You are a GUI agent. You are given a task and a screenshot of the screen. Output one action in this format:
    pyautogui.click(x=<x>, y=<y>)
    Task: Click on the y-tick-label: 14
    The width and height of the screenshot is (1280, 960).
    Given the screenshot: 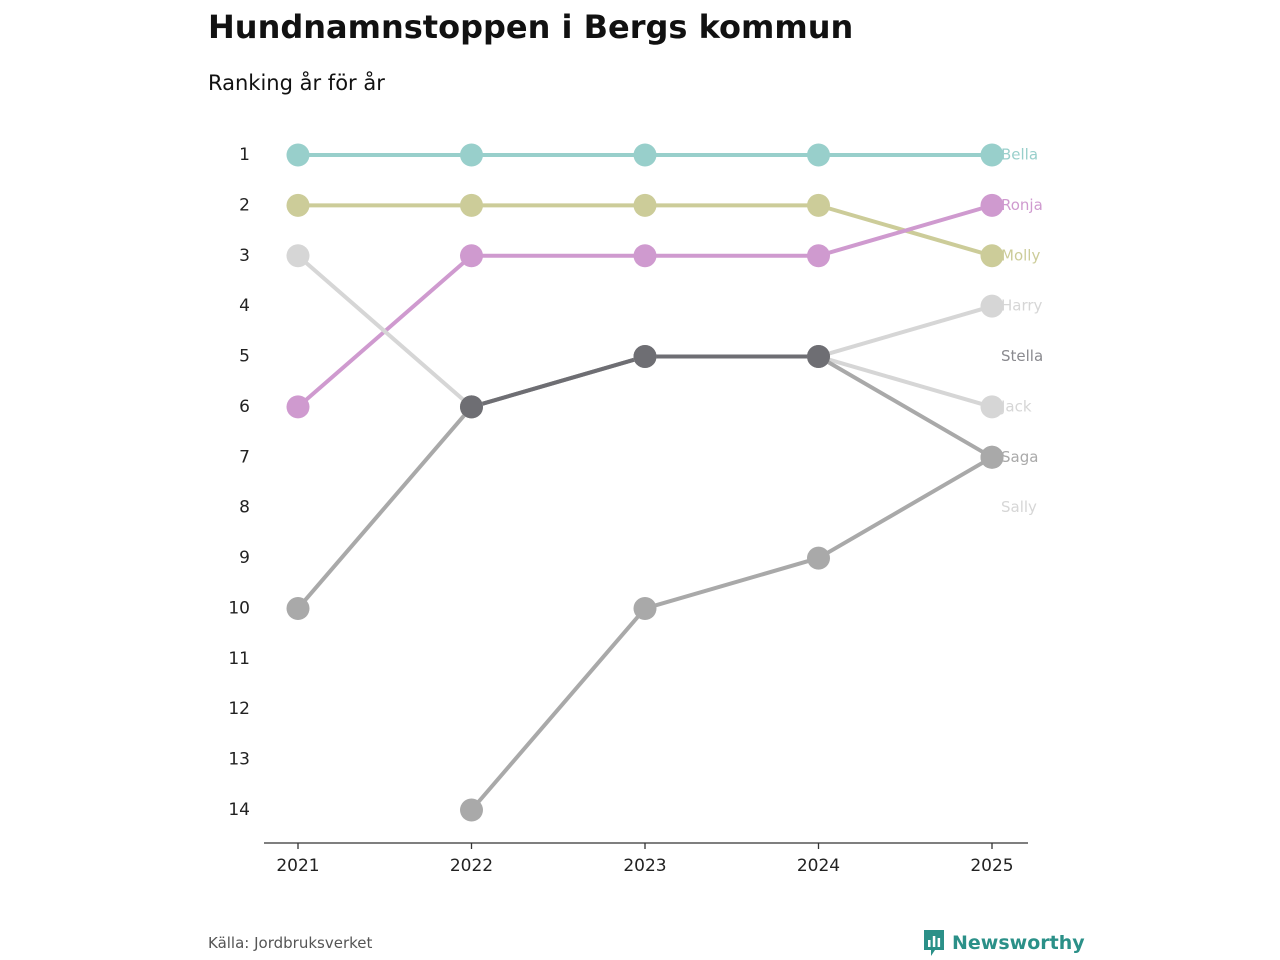 What is the action you would take?
    pyautogui.click(x=239, y=810)
    